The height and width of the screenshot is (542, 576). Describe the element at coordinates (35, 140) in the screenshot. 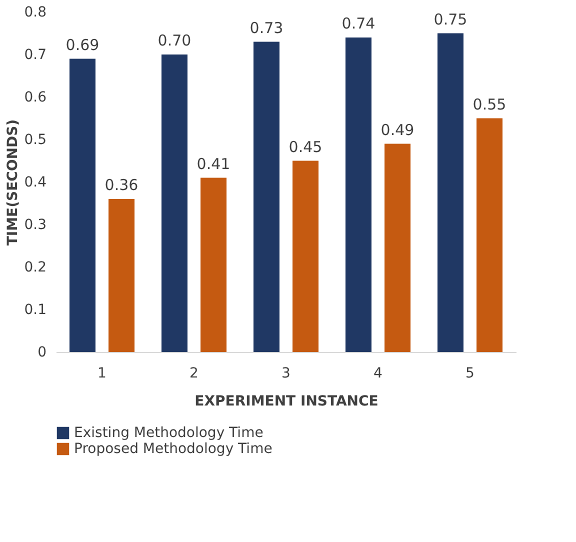

I see `y-tick-label: 0.5` at that location.